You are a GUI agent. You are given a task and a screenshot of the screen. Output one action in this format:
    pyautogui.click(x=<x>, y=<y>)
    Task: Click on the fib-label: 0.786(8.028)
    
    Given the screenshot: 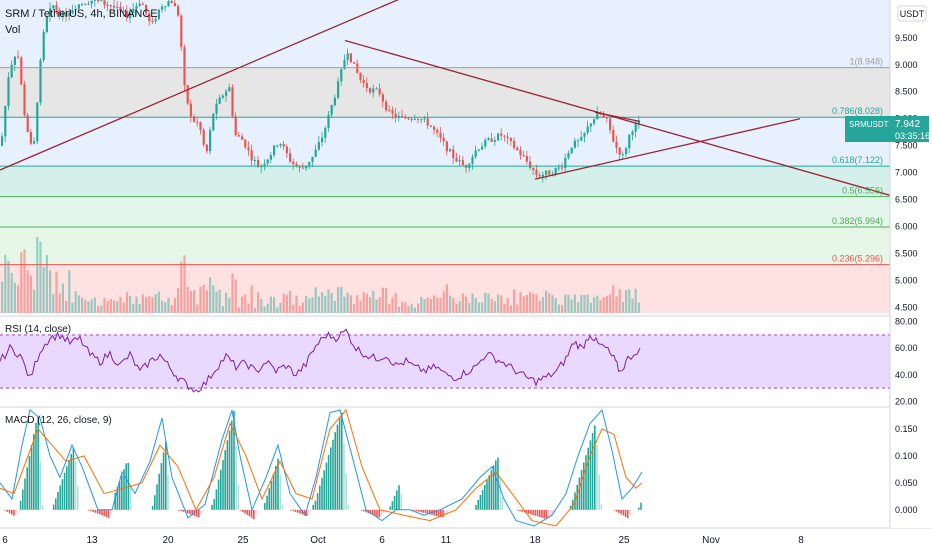 What is the action you would take?
    pyautogui.click(x=857, y=111)
    